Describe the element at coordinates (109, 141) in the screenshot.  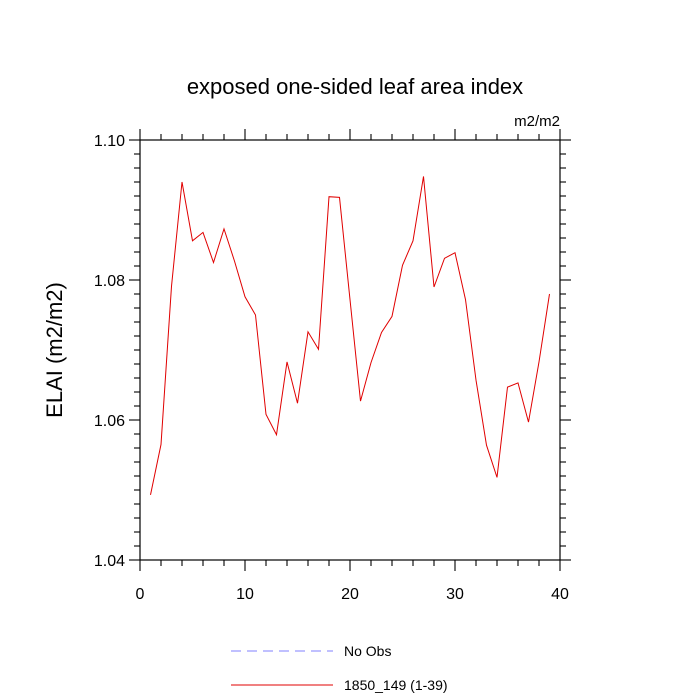
I see `y-tick-label: 1.10` at that location.